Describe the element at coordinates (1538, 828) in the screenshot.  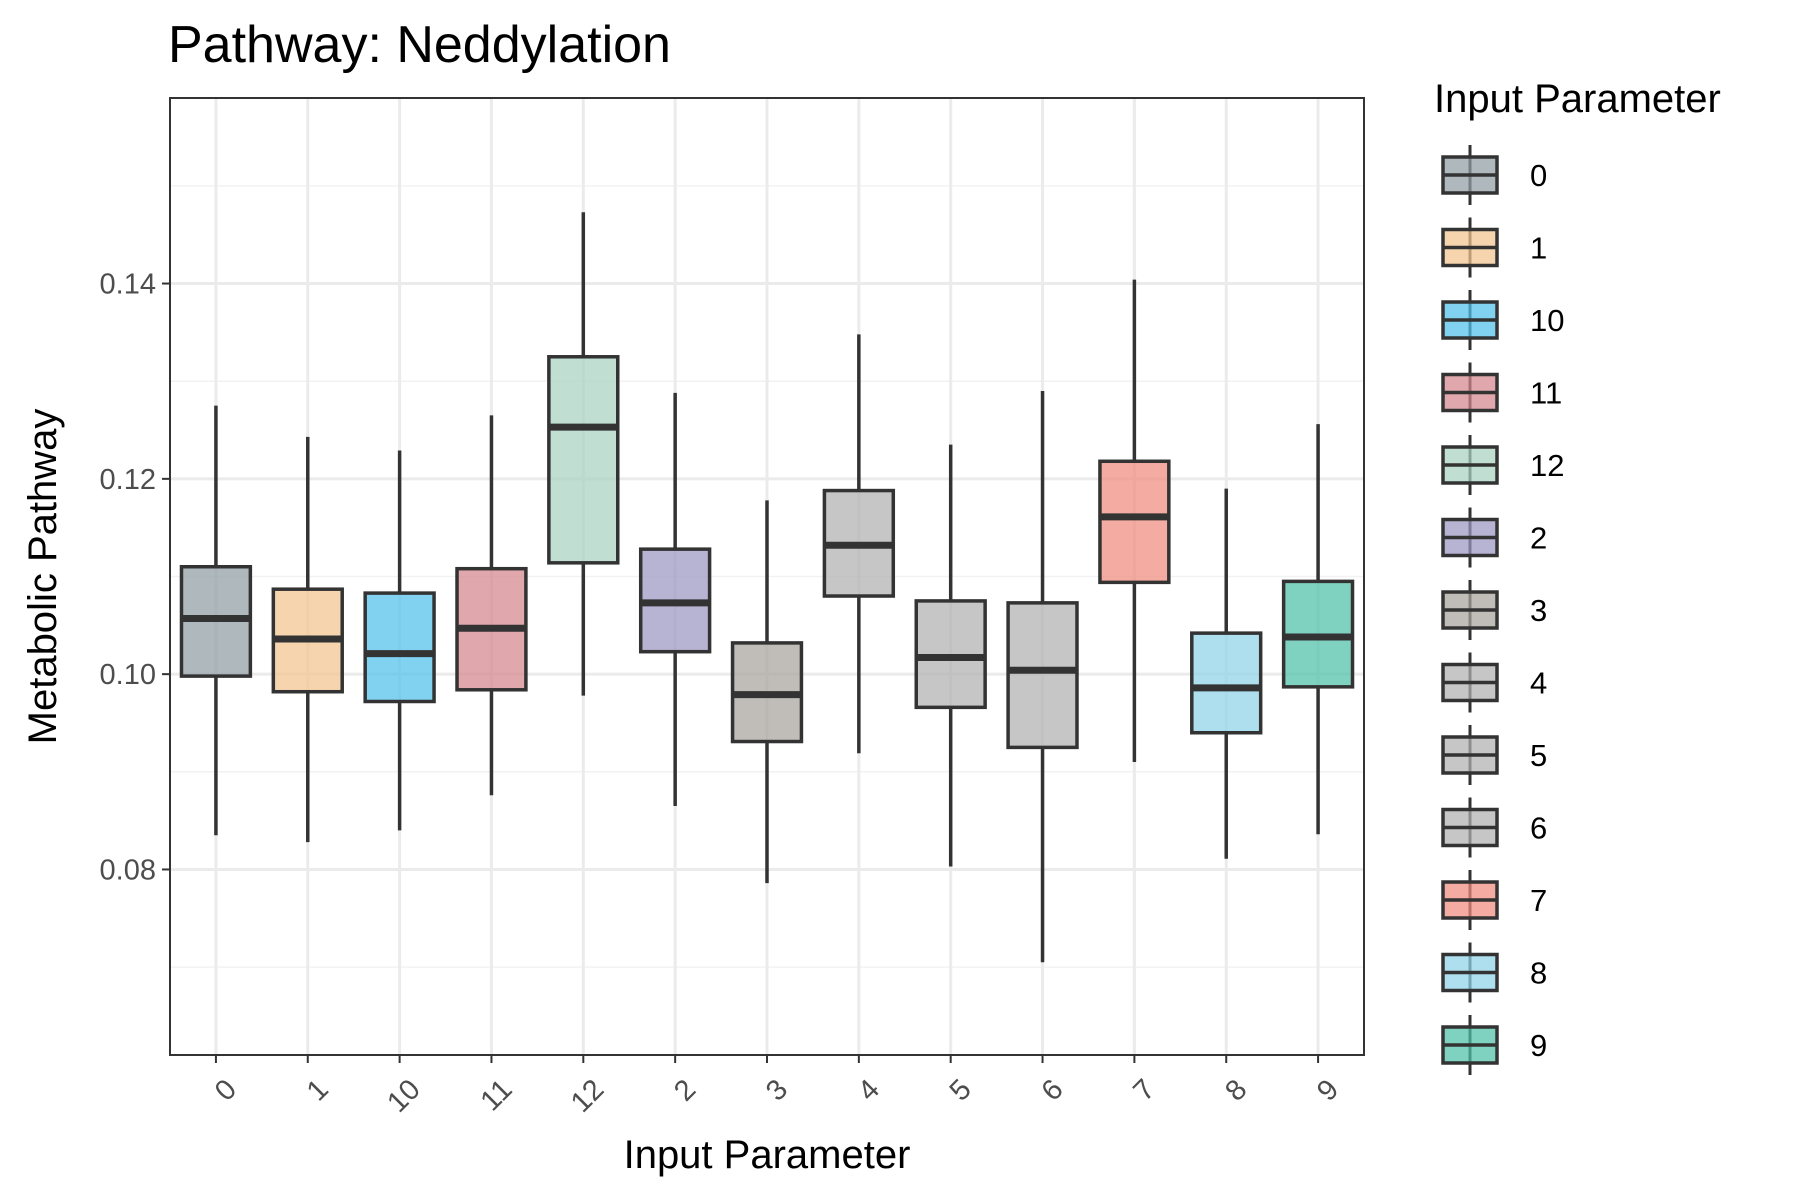
I see `legend-label: 6` at that location.